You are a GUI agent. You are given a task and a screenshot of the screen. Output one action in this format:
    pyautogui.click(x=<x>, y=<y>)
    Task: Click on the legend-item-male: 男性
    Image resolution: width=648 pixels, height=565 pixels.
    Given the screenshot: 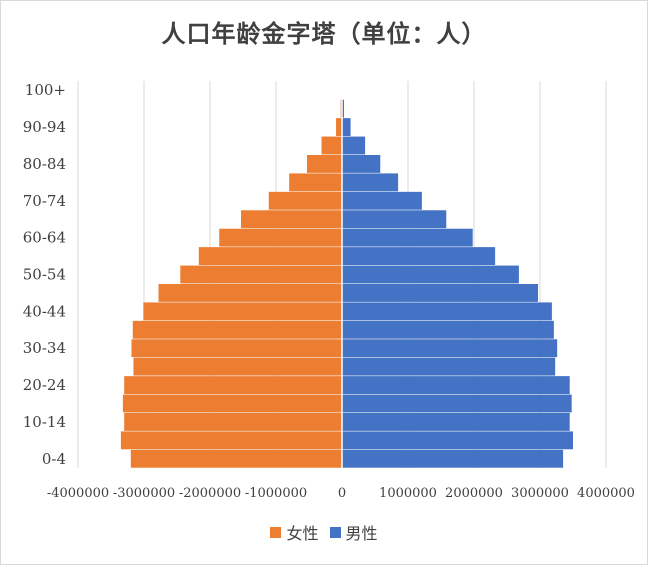 What is the action you would take?
    pyautogui.click(x=353, y=532)
    